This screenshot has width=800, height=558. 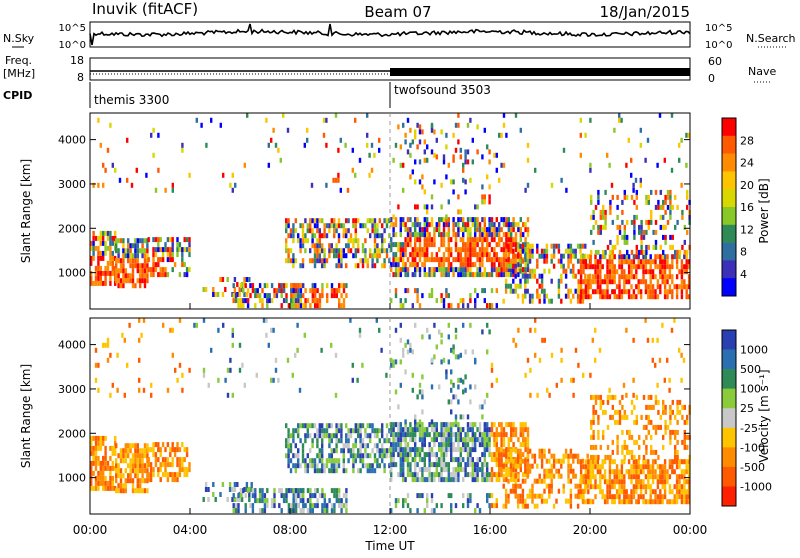 I want to click on cell-2052, so click(x=355, y=120).